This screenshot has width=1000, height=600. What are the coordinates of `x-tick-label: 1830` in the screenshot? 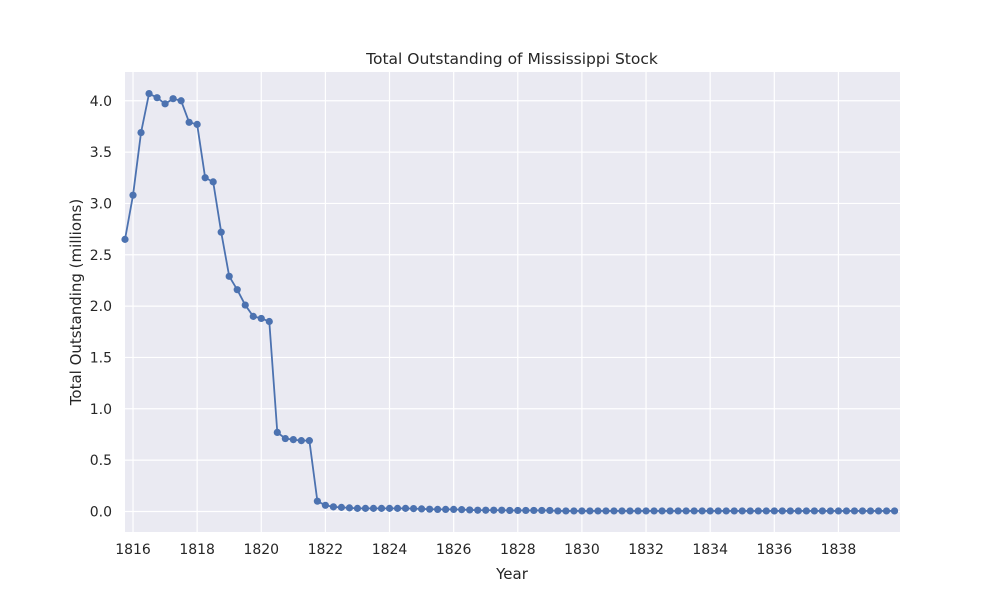 It's located at (582, 550).